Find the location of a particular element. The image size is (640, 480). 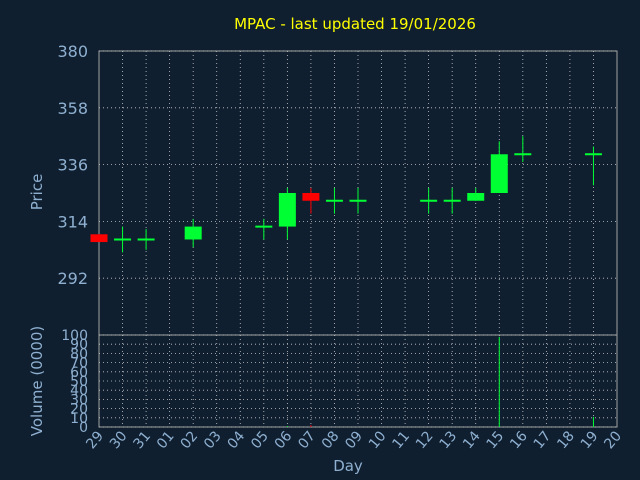

volume-tick-label: 40 is located at coordinates (79, 391).